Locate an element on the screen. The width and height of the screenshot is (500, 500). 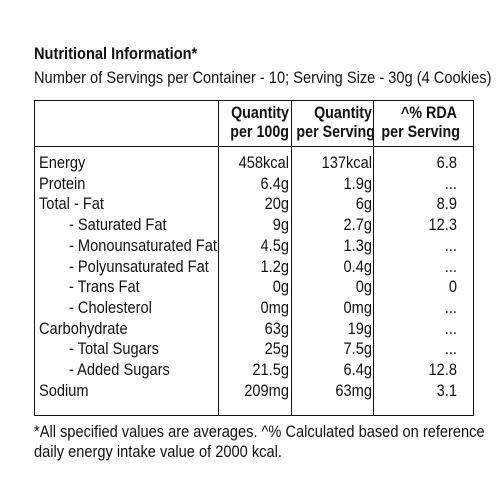
value-rda: 3.1 is located at coordinates (422, 391).